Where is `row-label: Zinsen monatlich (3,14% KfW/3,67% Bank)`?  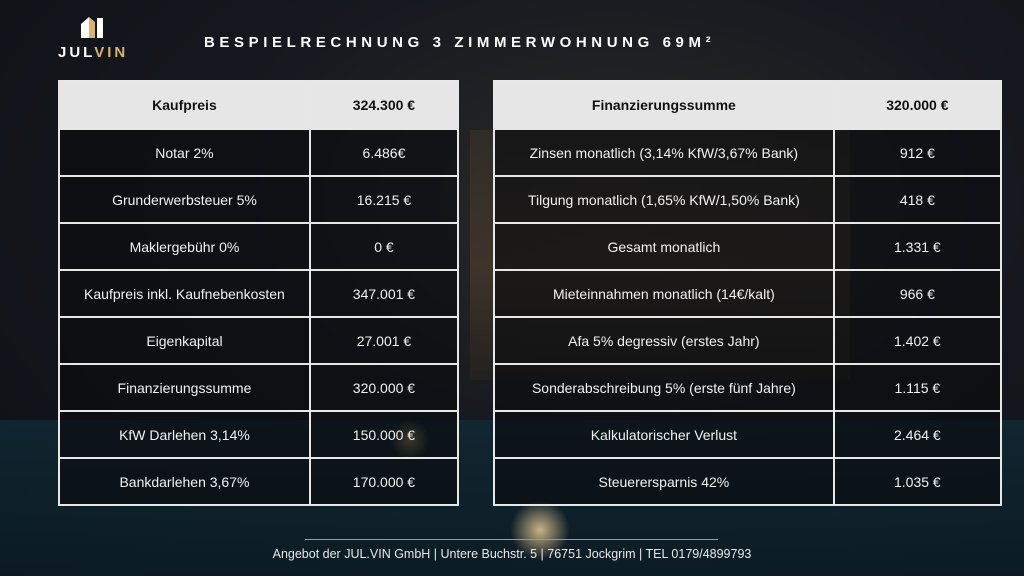 row-label: Zinsen monatlich (3,14% KfW/3,67% Bank) is located at coordinates (664, 152).